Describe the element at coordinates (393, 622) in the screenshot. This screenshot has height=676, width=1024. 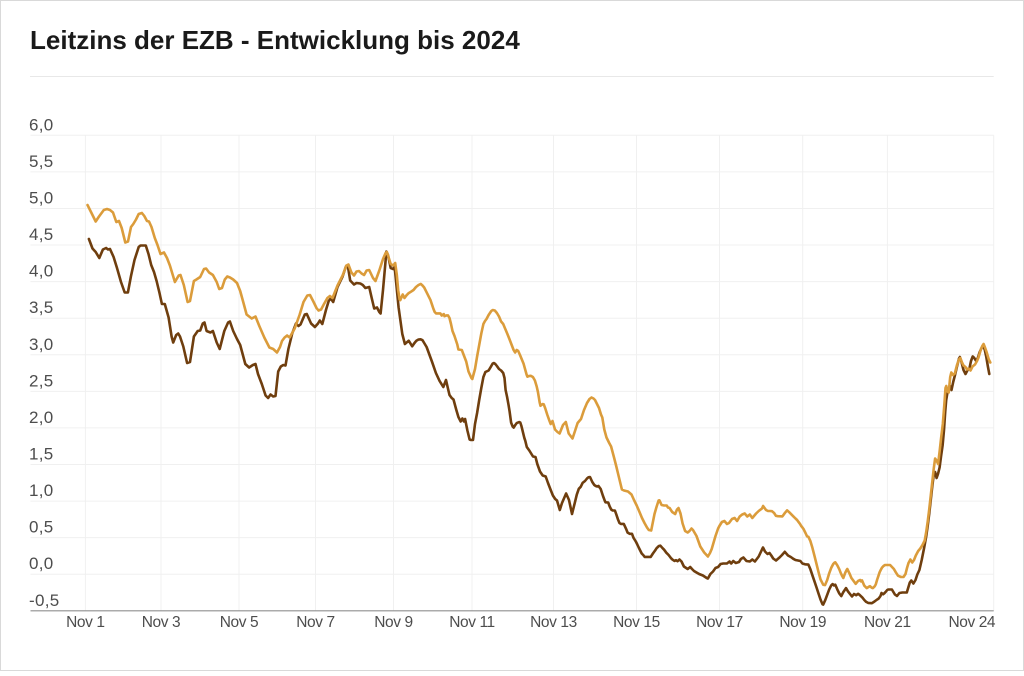
I see `svg-text: Nov 9` at that location.